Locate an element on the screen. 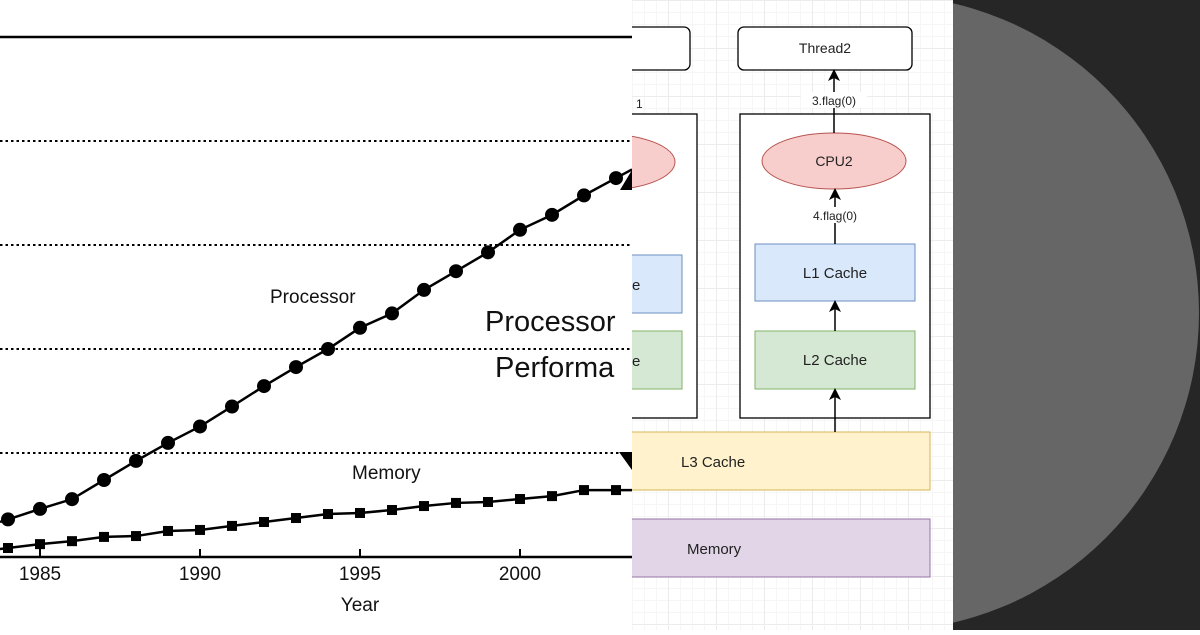  x-tick-label: 2000 is located at coordinates (520, 574).